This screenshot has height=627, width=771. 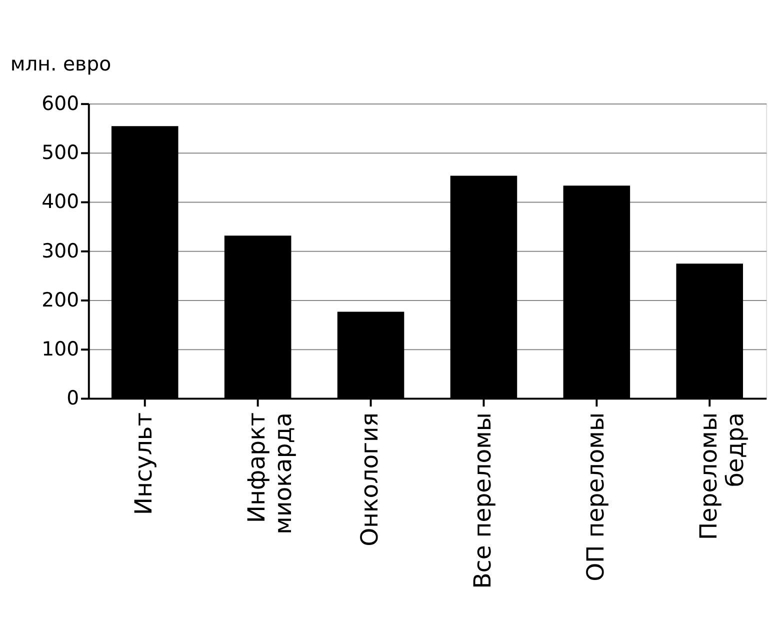 I want to click on y-axis-title: млн. евро, so click(x=61, y=64).